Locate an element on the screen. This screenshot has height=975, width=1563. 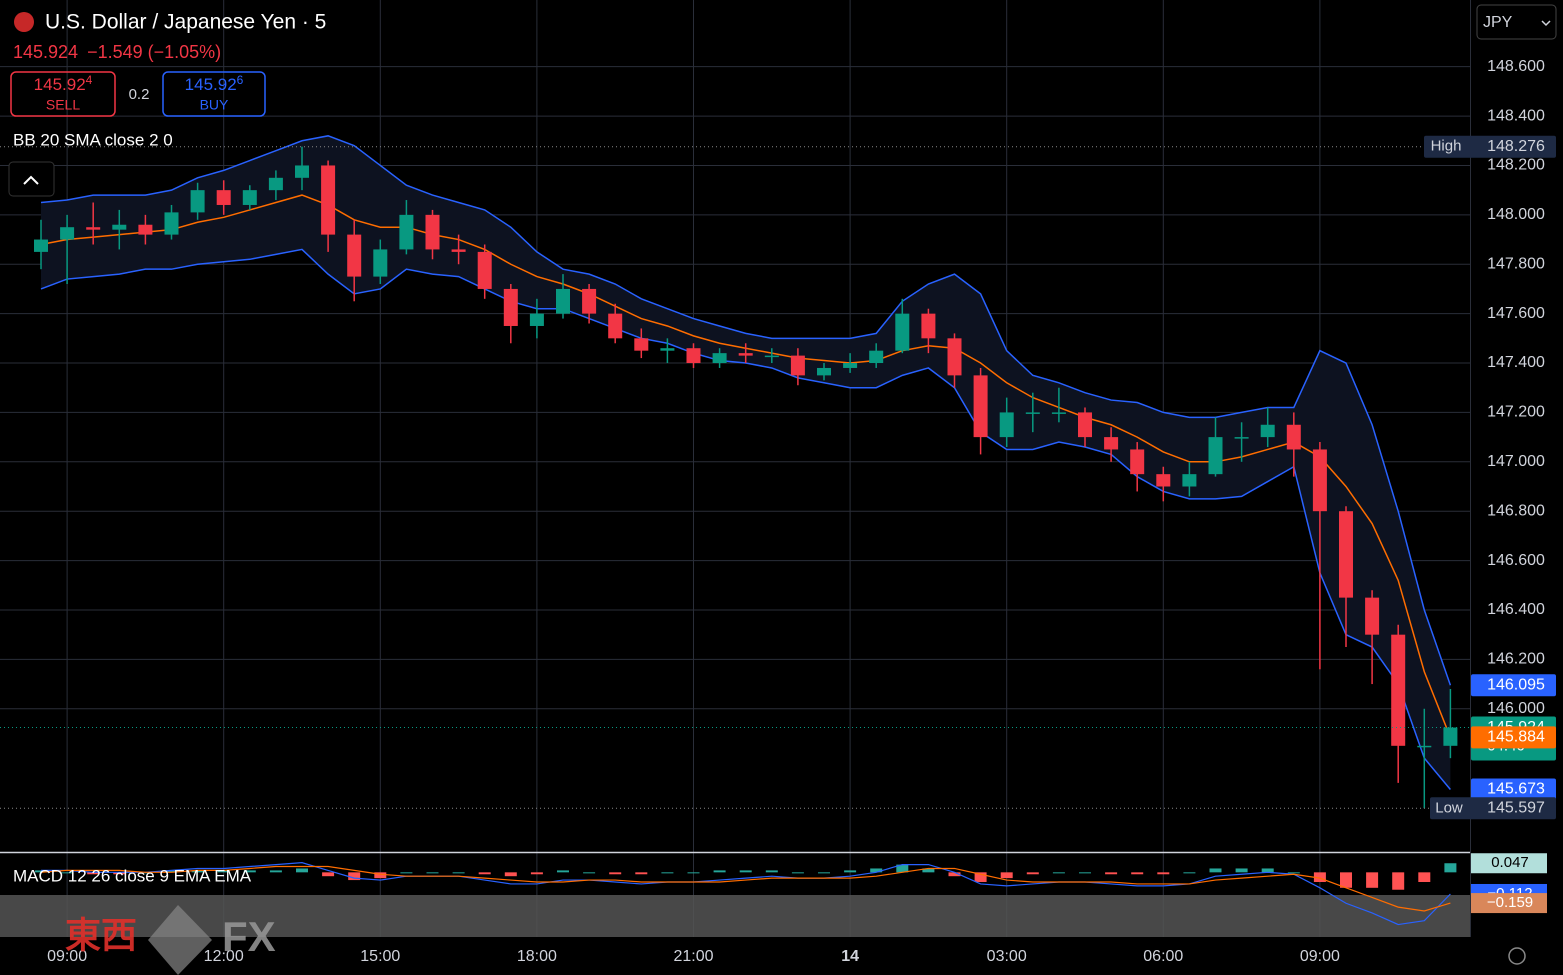
sell-pip: 4 is located at coordinates (89, 80).